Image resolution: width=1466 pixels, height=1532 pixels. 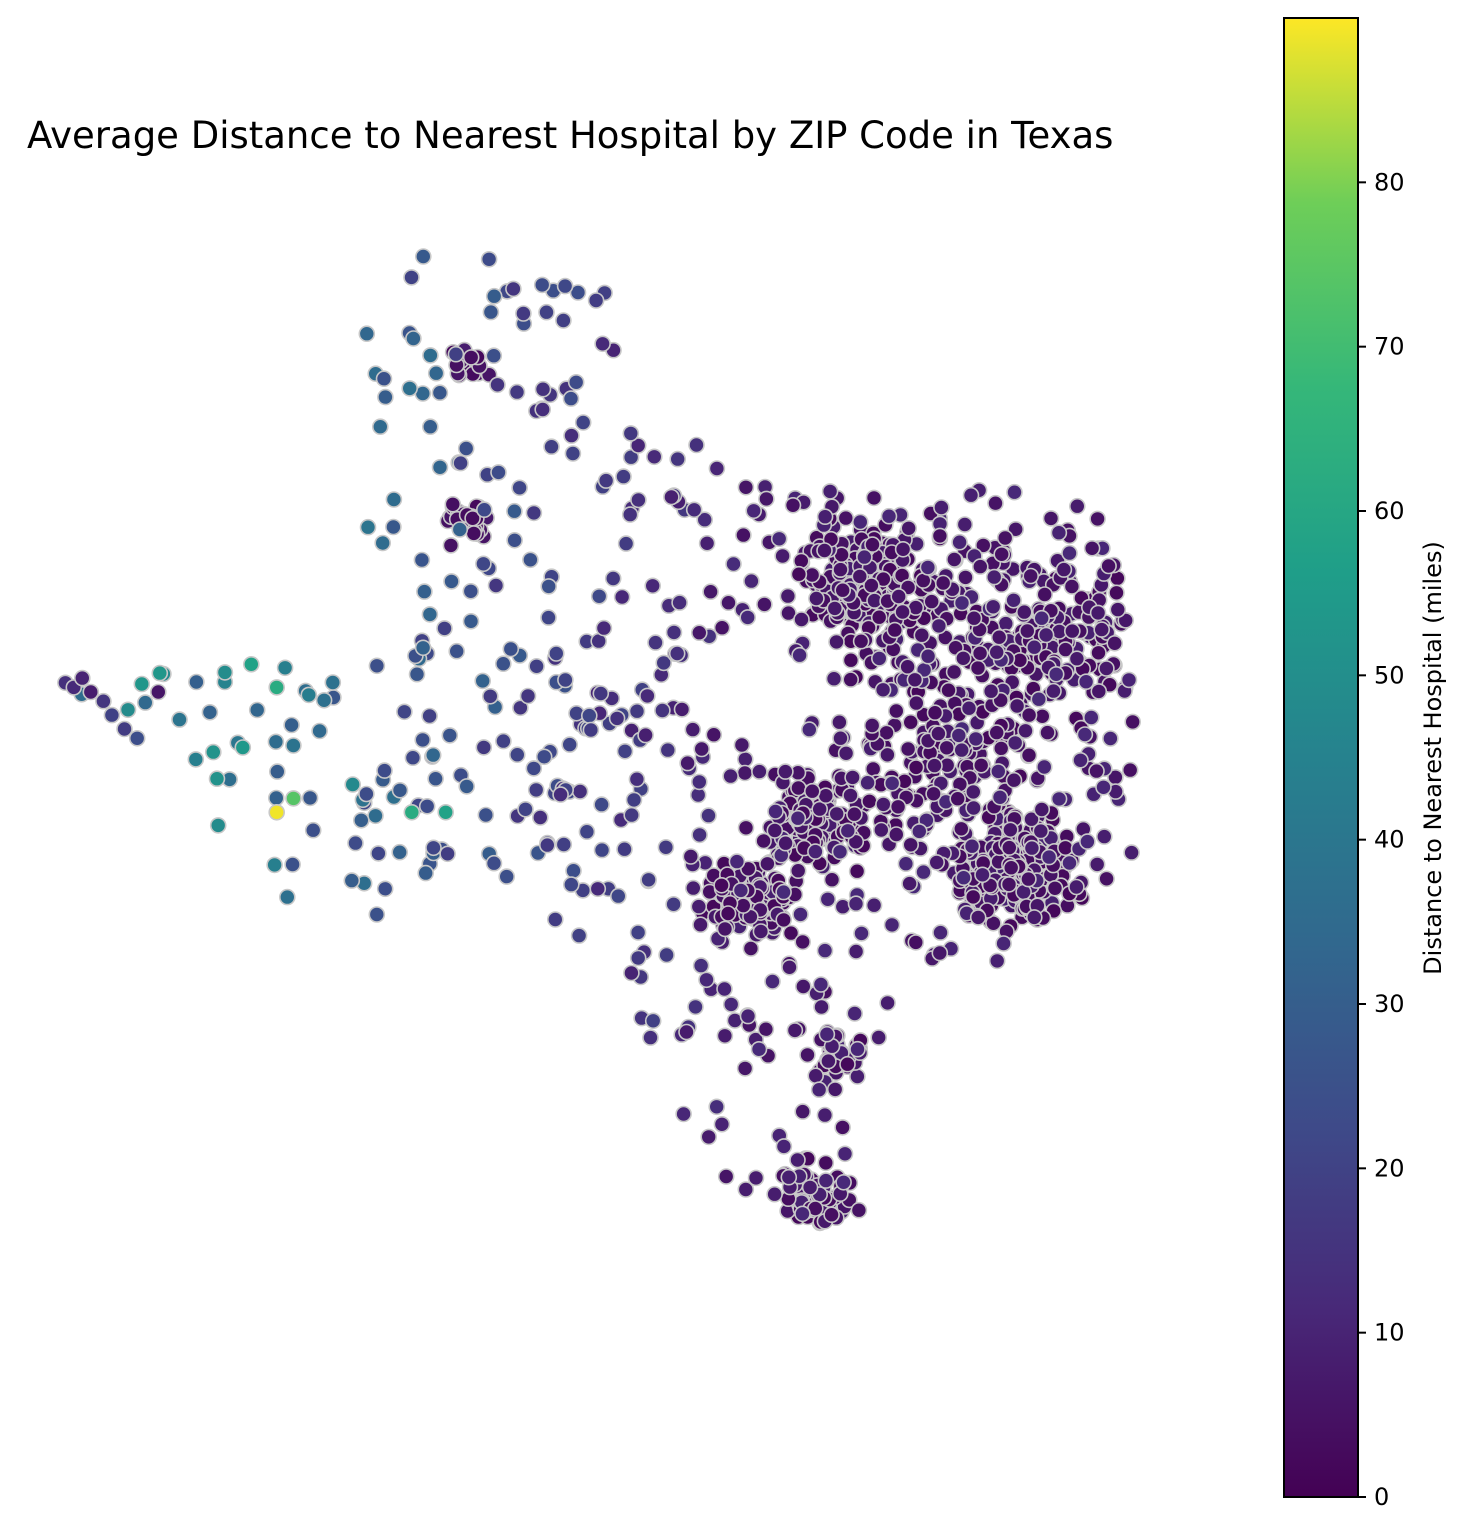 I want to click on colorbar-tick-label: 20, so click(x=1389, y=1168).